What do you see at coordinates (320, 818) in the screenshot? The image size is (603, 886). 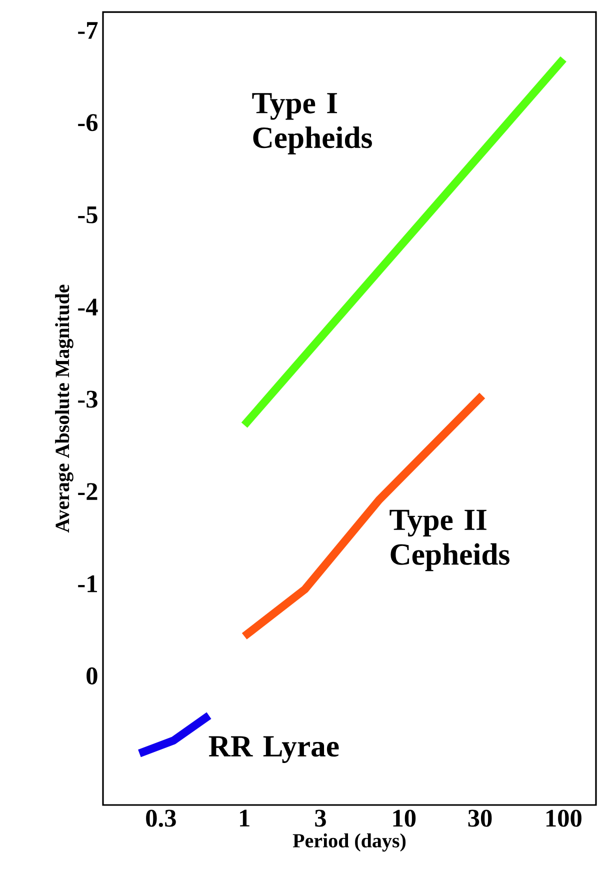 I see `x-tick-label: 3` at bounding box center [320, 818].